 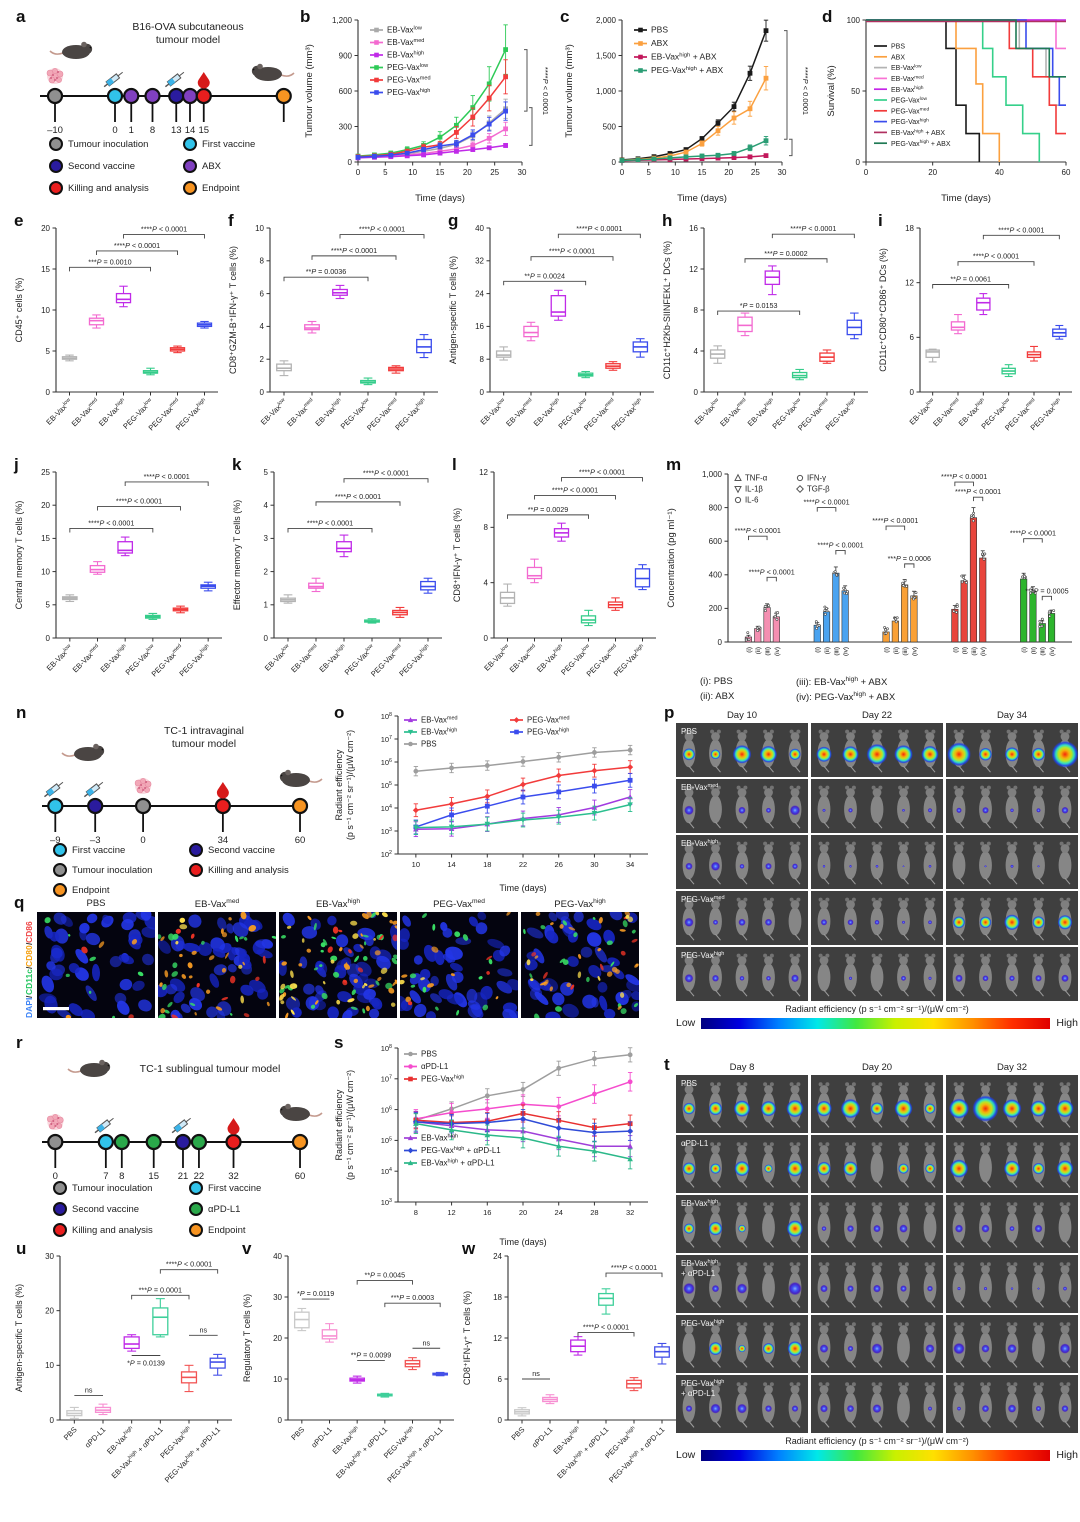 I want to click on day-headers: Day 8 Day 20 Day 32, so click(x=877, y=1067).